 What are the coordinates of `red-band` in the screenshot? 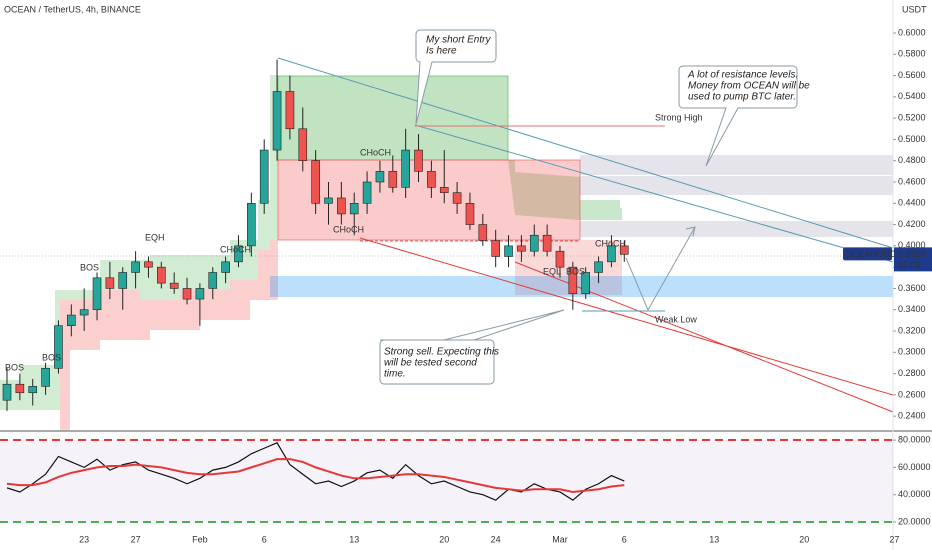 It's located at (169, 335).